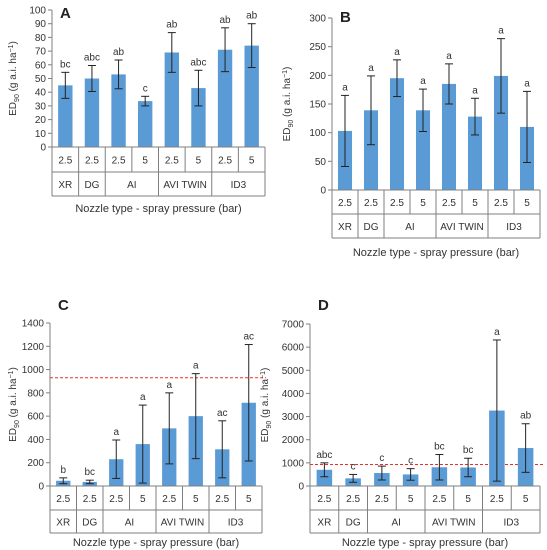  Describe the element at coordinates (172, 25) in the screenshot. I see `significance-letter: ab` at that location.